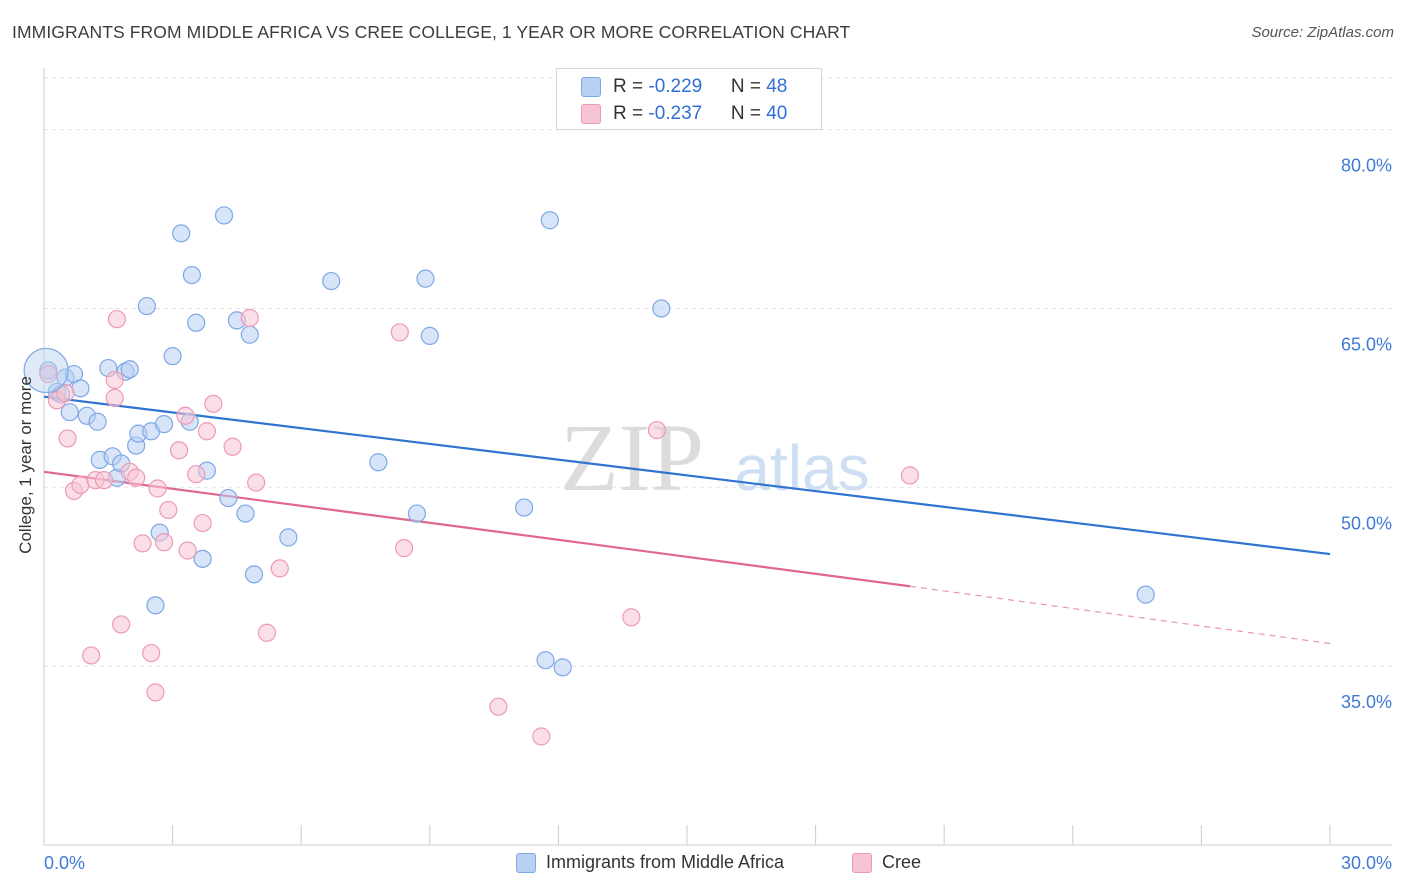 Image resolution: width=1406 pixels, height=892 pixels. I want to click on r-value: -0.229, so click(675, 86).